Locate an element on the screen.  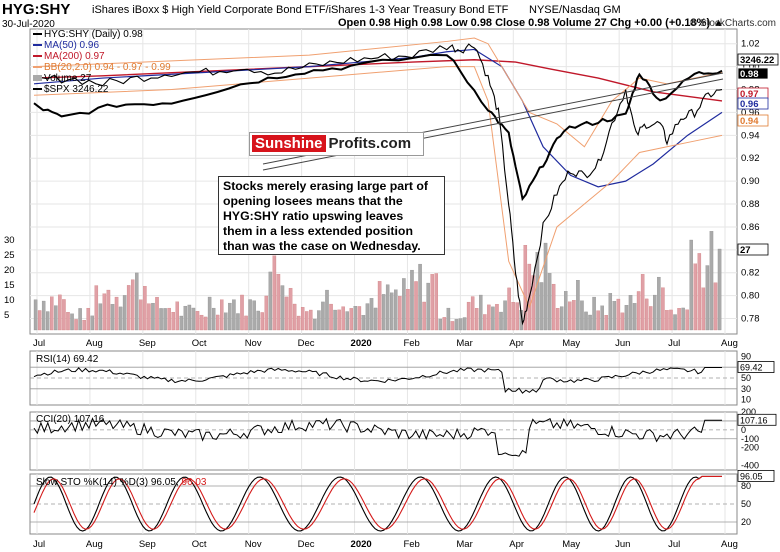
brand-label: © StockCharts.com is located at coordinates (732, 23).